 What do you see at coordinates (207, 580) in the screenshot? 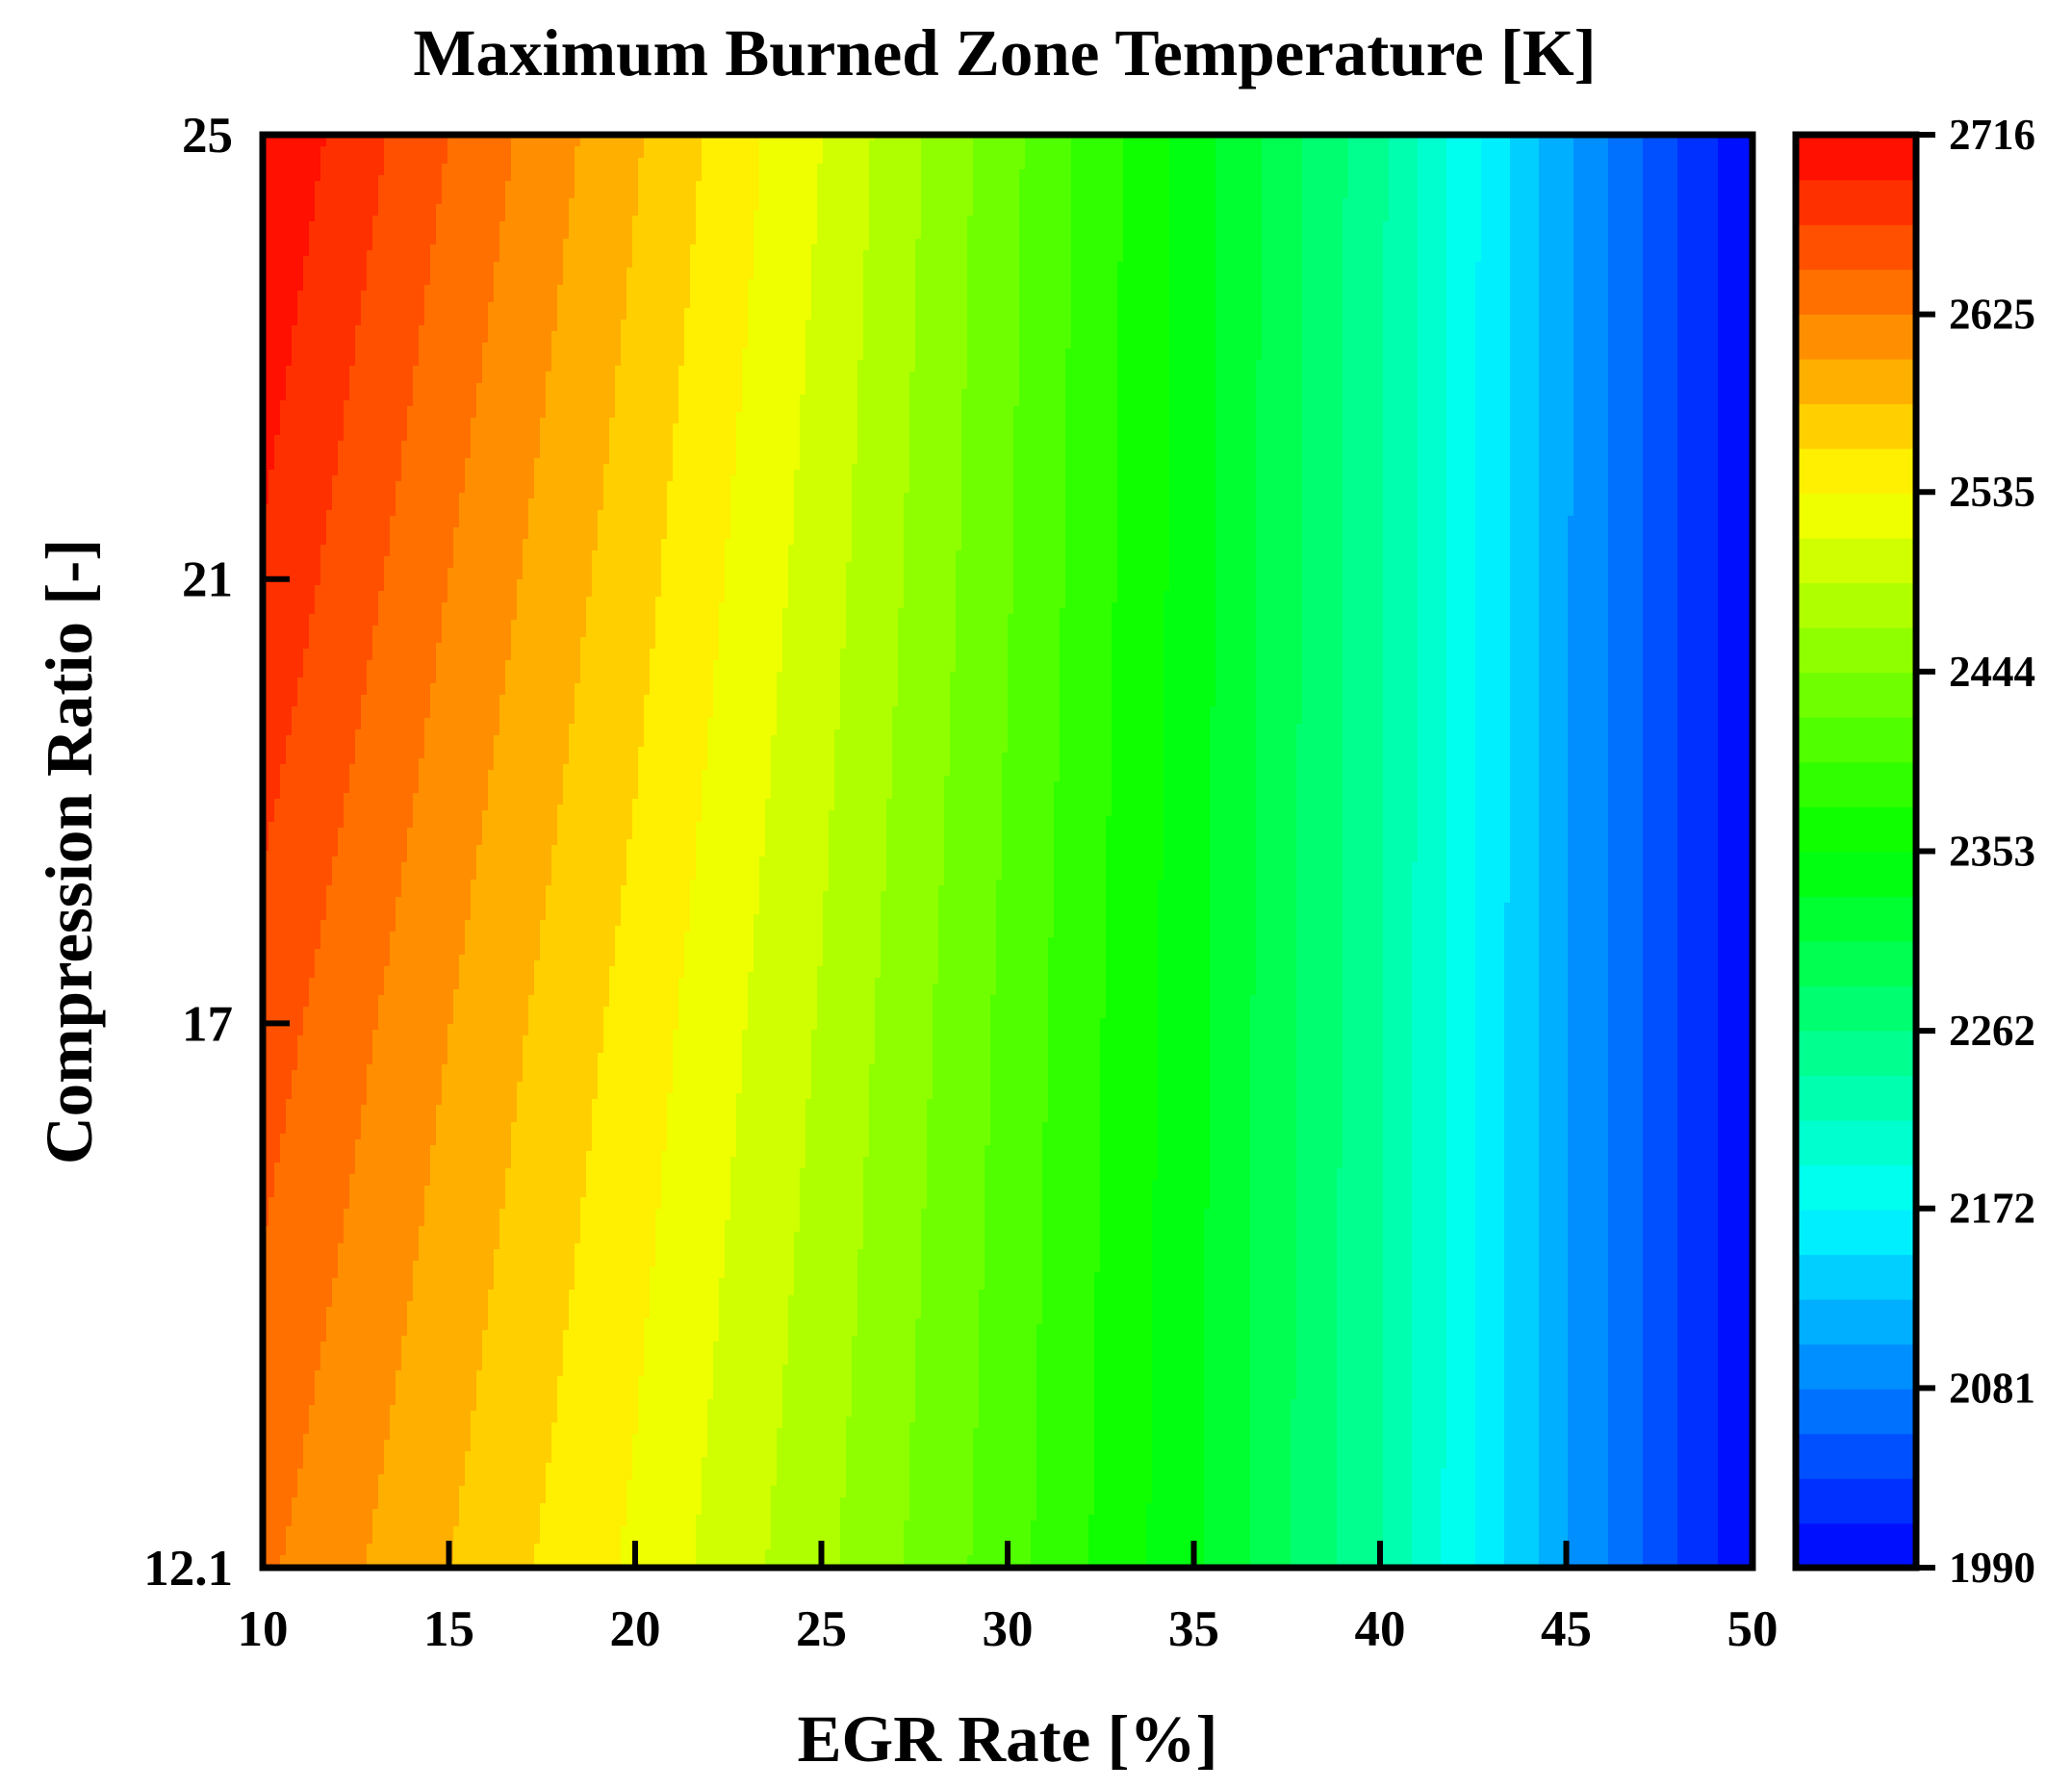
I see `y-tick-label: 21` at bounding box center [207, 580].